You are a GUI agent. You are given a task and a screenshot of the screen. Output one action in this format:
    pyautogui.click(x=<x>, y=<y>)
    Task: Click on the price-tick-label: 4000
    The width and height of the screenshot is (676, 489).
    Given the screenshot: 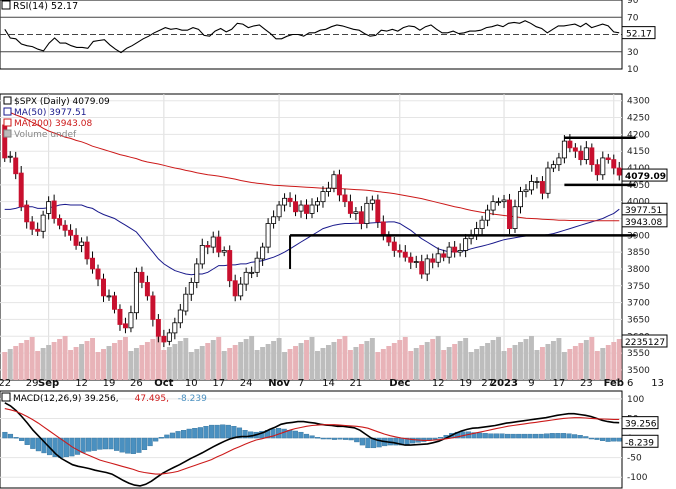 What is the action you would take?
    pyautogui.click(x=638, y=203)
    